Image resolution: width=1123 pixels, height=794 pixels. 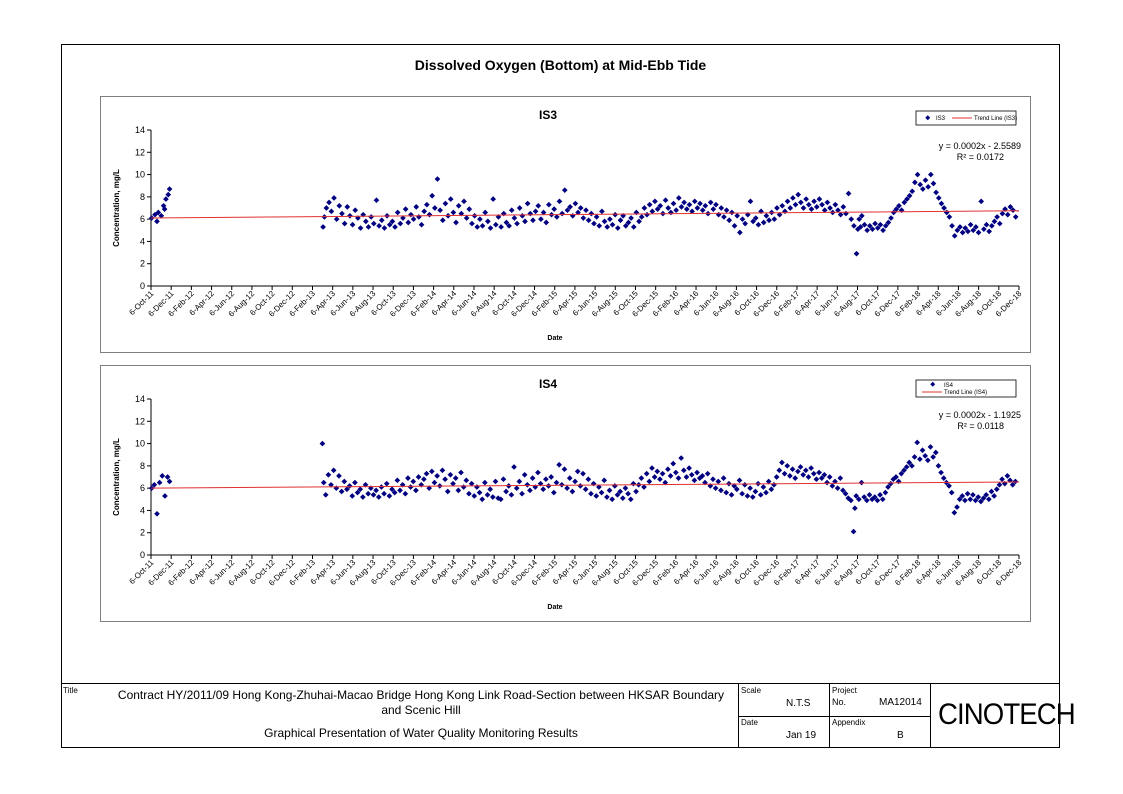 I want to click on y-tick-label: 2, so click(x=142, y=264).